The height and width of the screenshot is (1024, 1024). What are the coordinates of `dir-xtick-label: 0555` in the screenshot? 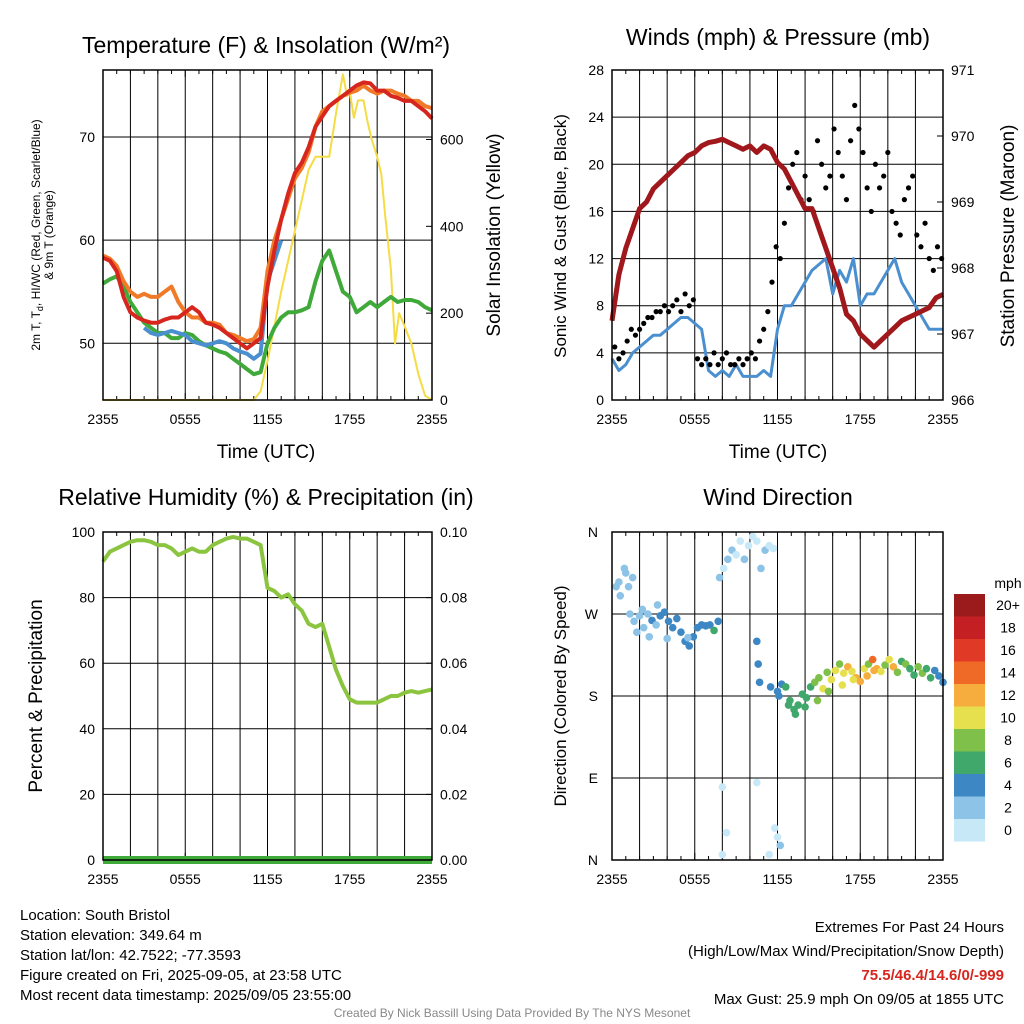 It's located at (694, 879).